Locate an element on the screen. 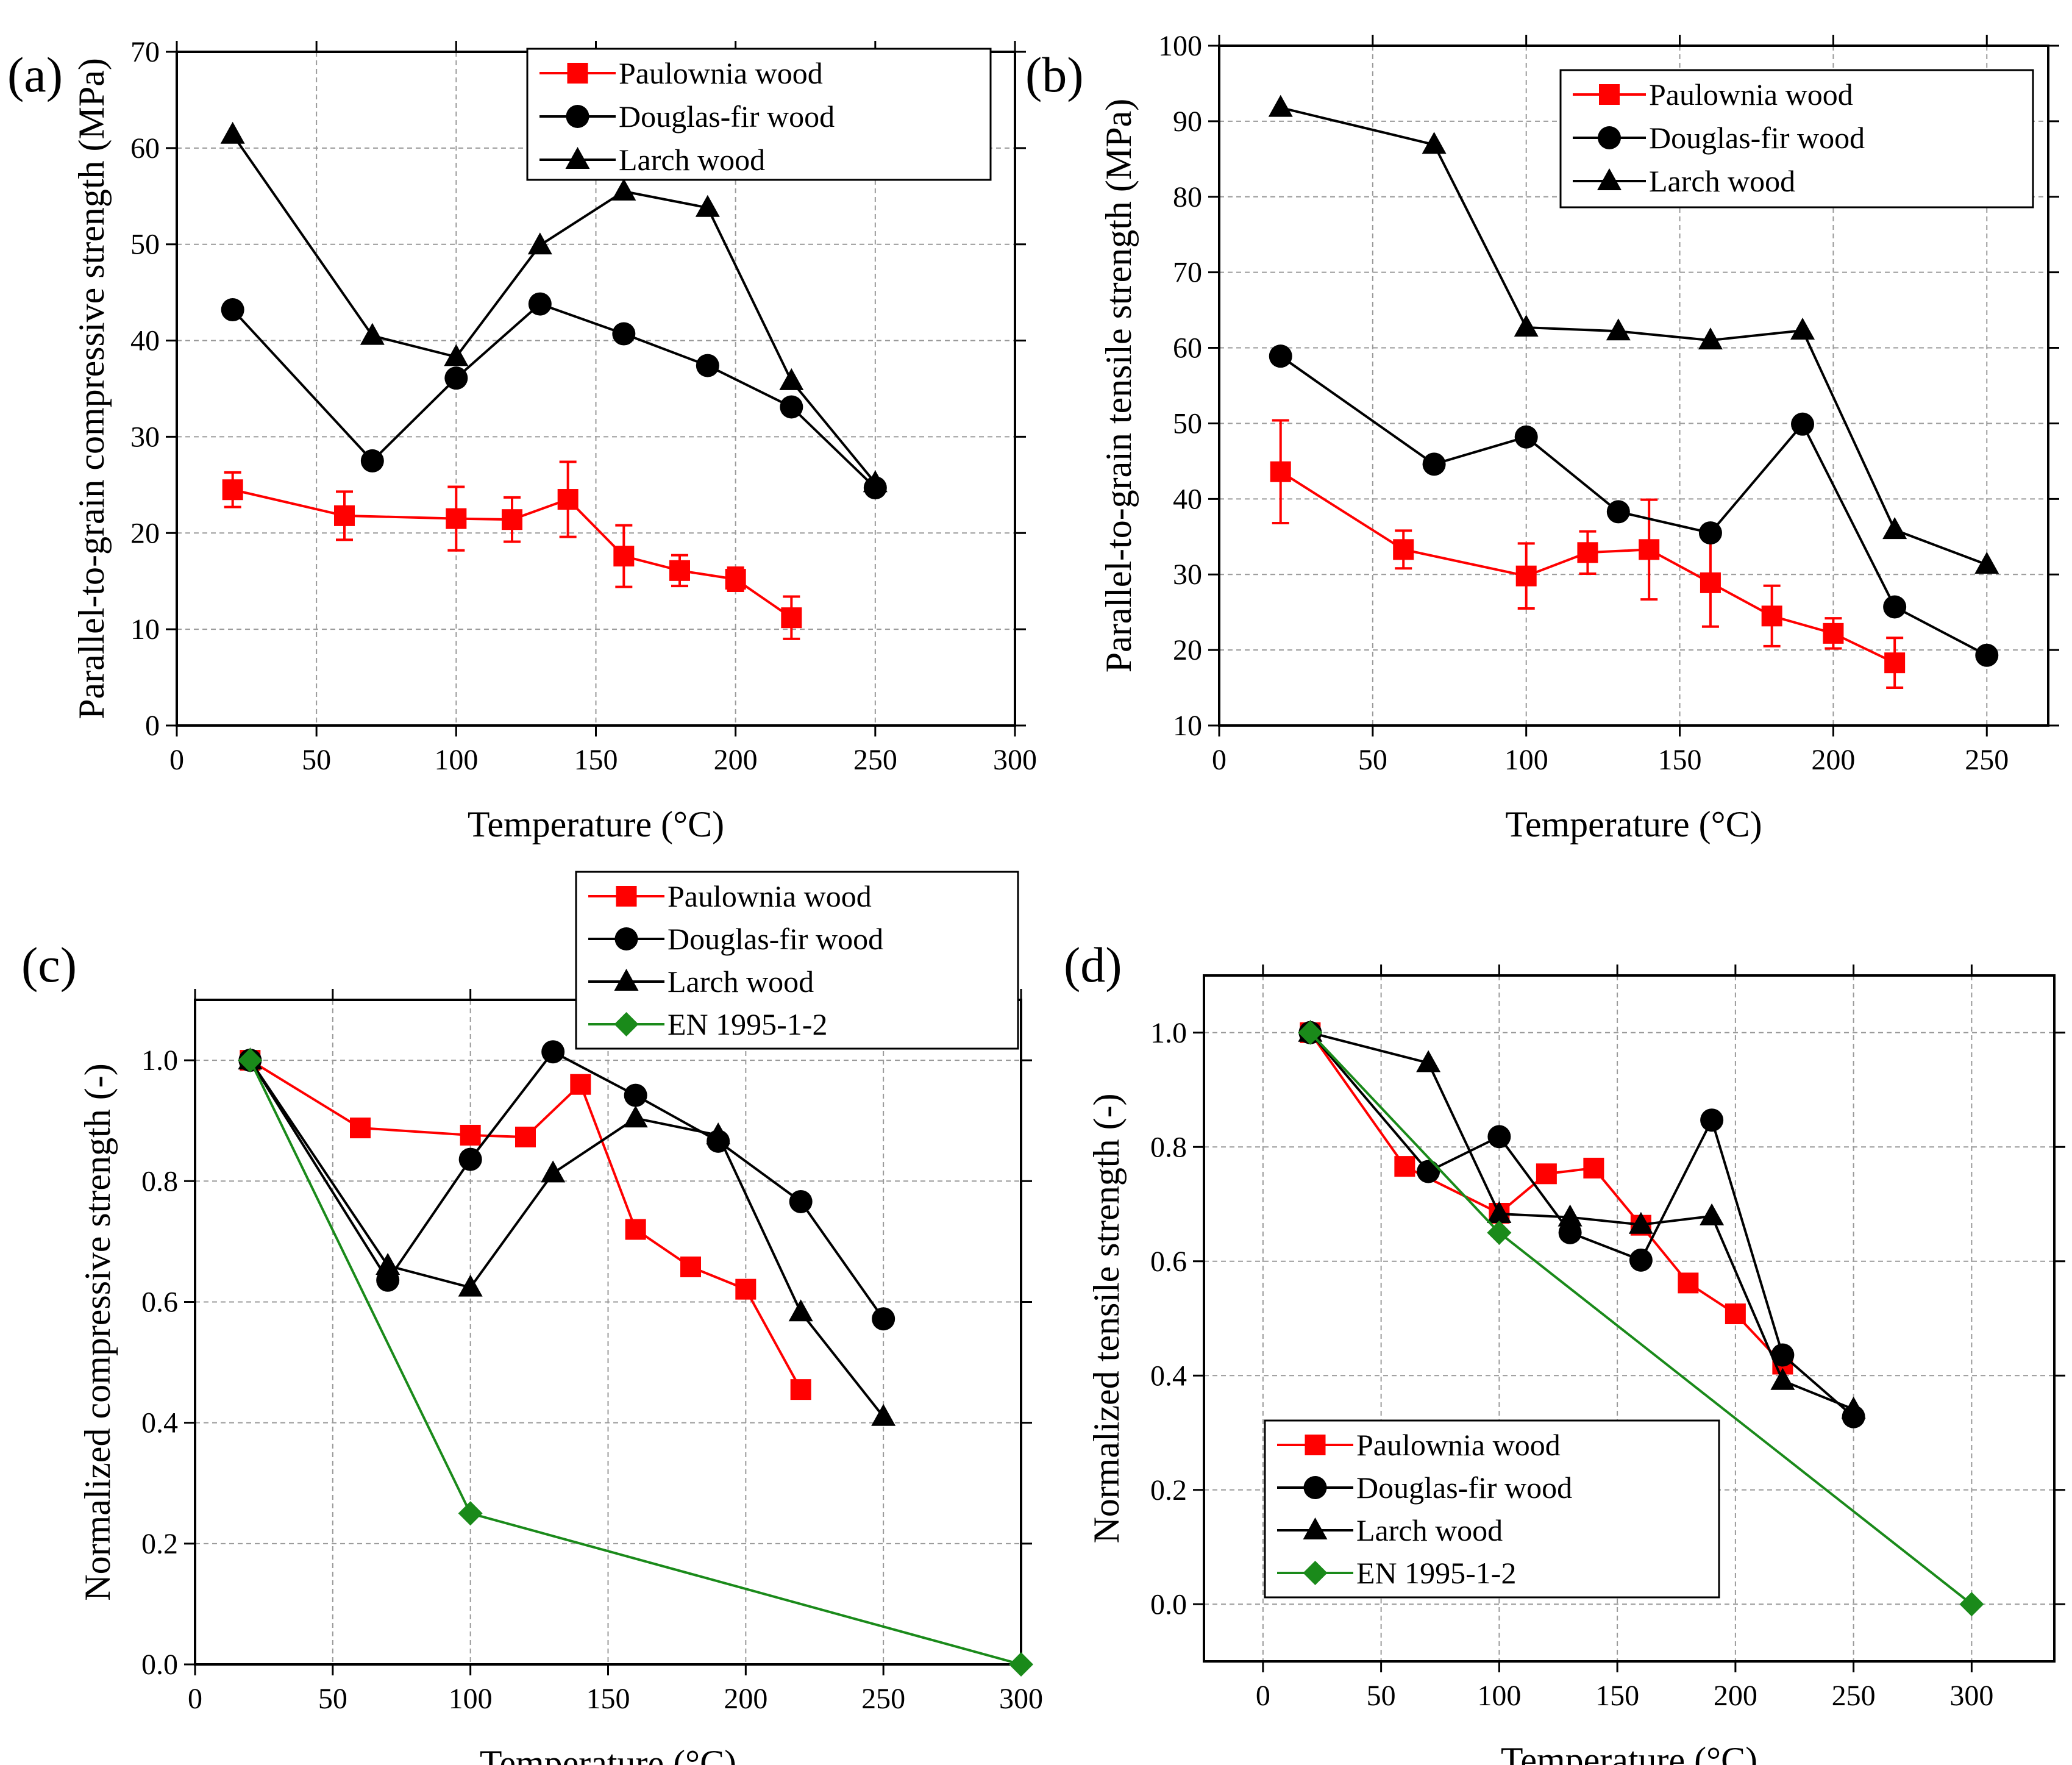 The width and height of the screenshot is (2072, 1765). x-tick-label: 100 is located at coordinates (456, 760).